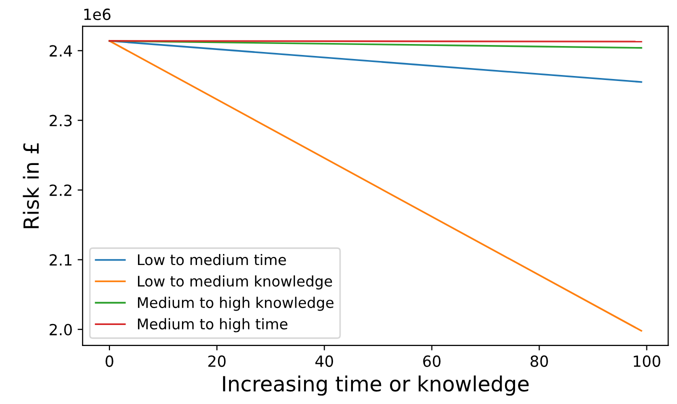 Image resolution: width=677 pixels, height=404 pixels. I want to click on y-tick-label: 2.4, so click(61, 50).